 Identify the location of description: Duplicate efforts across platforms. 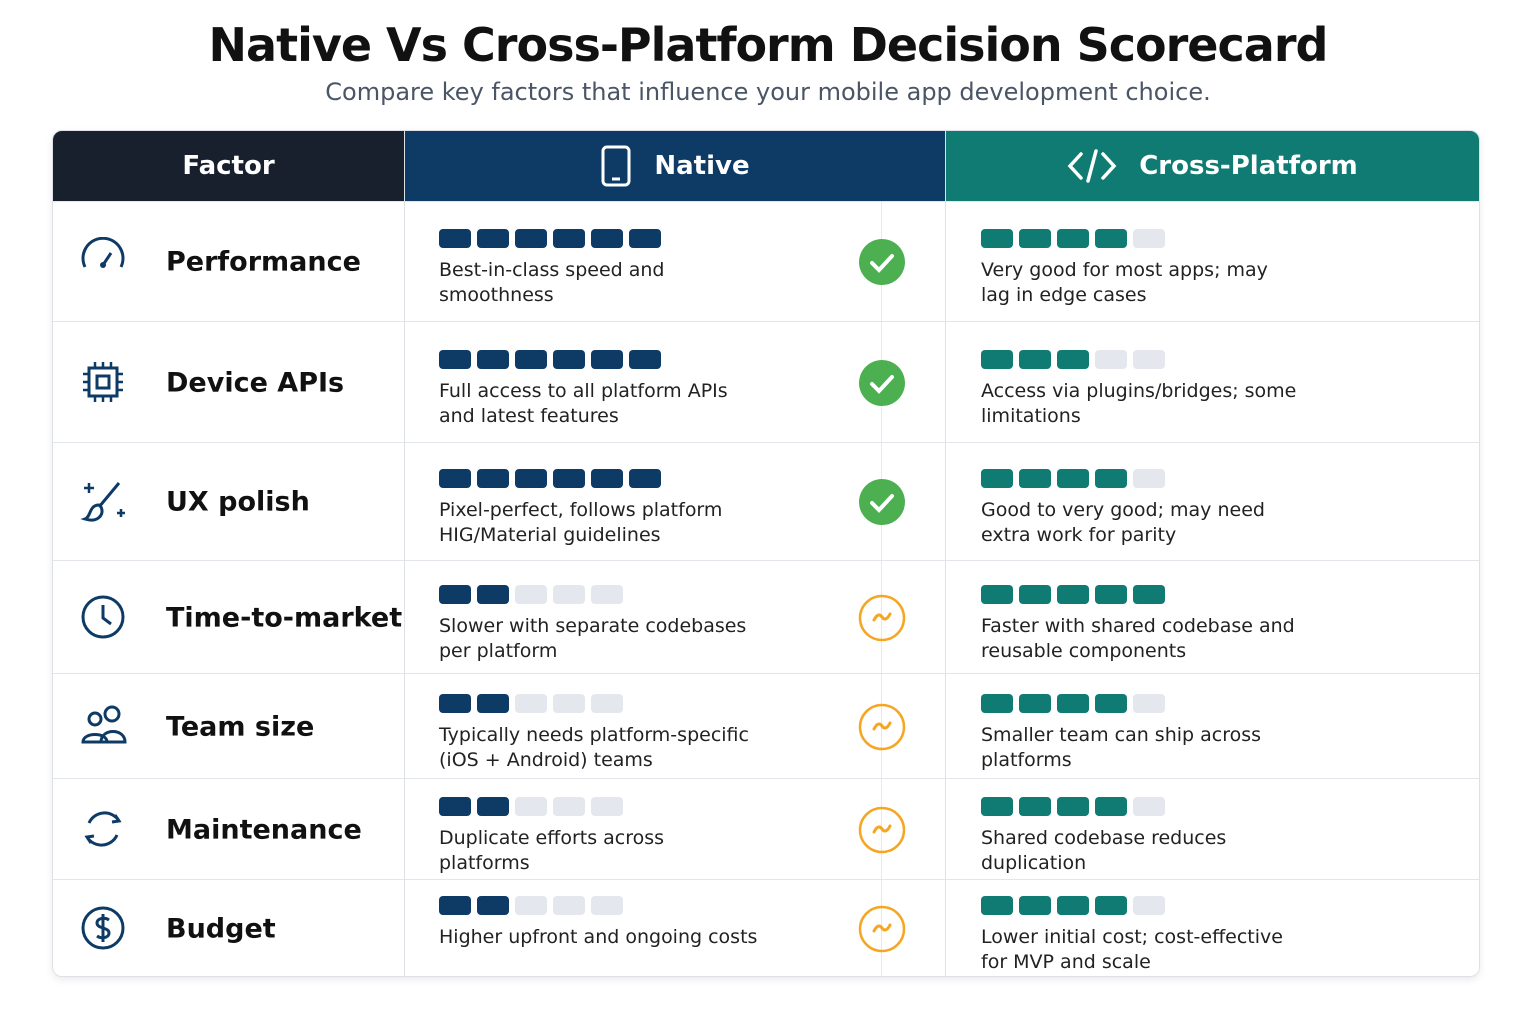
(552, 850).